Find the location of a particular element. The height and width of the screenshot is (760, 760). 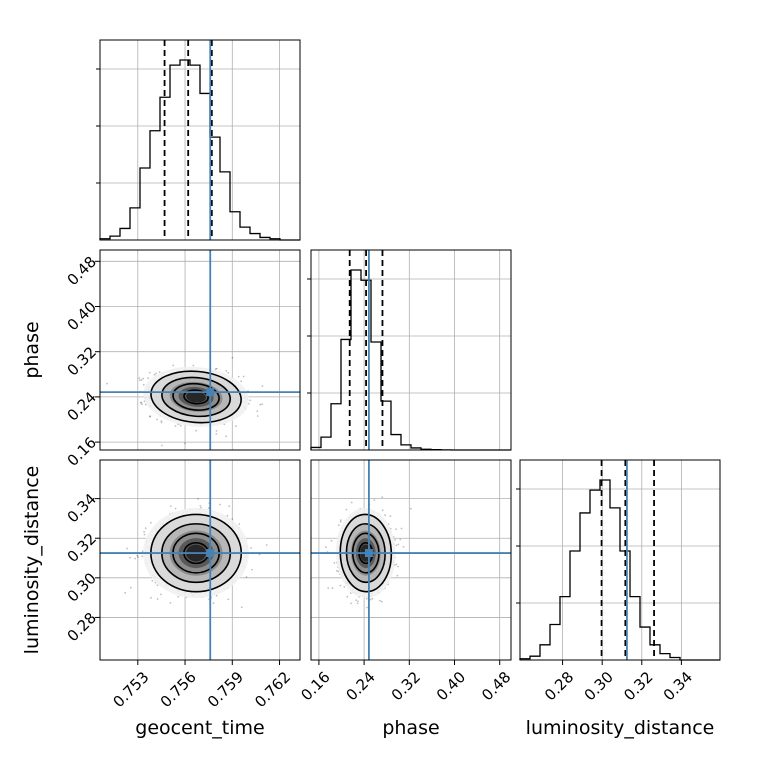

y-tick-label: 0.48 is located at coordinates (82, 271).